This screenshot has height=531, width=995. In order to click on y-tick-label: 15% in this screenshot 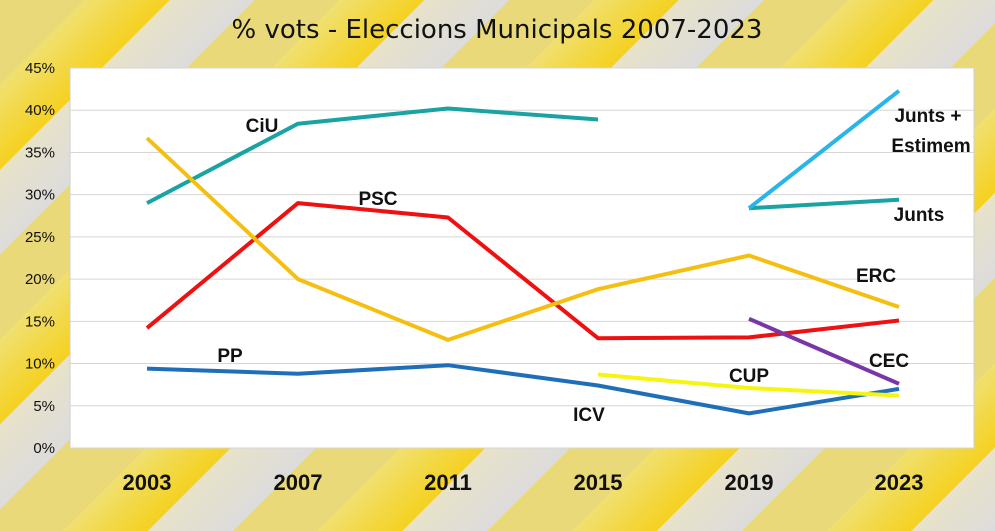, I will do `click(40, 321)`.